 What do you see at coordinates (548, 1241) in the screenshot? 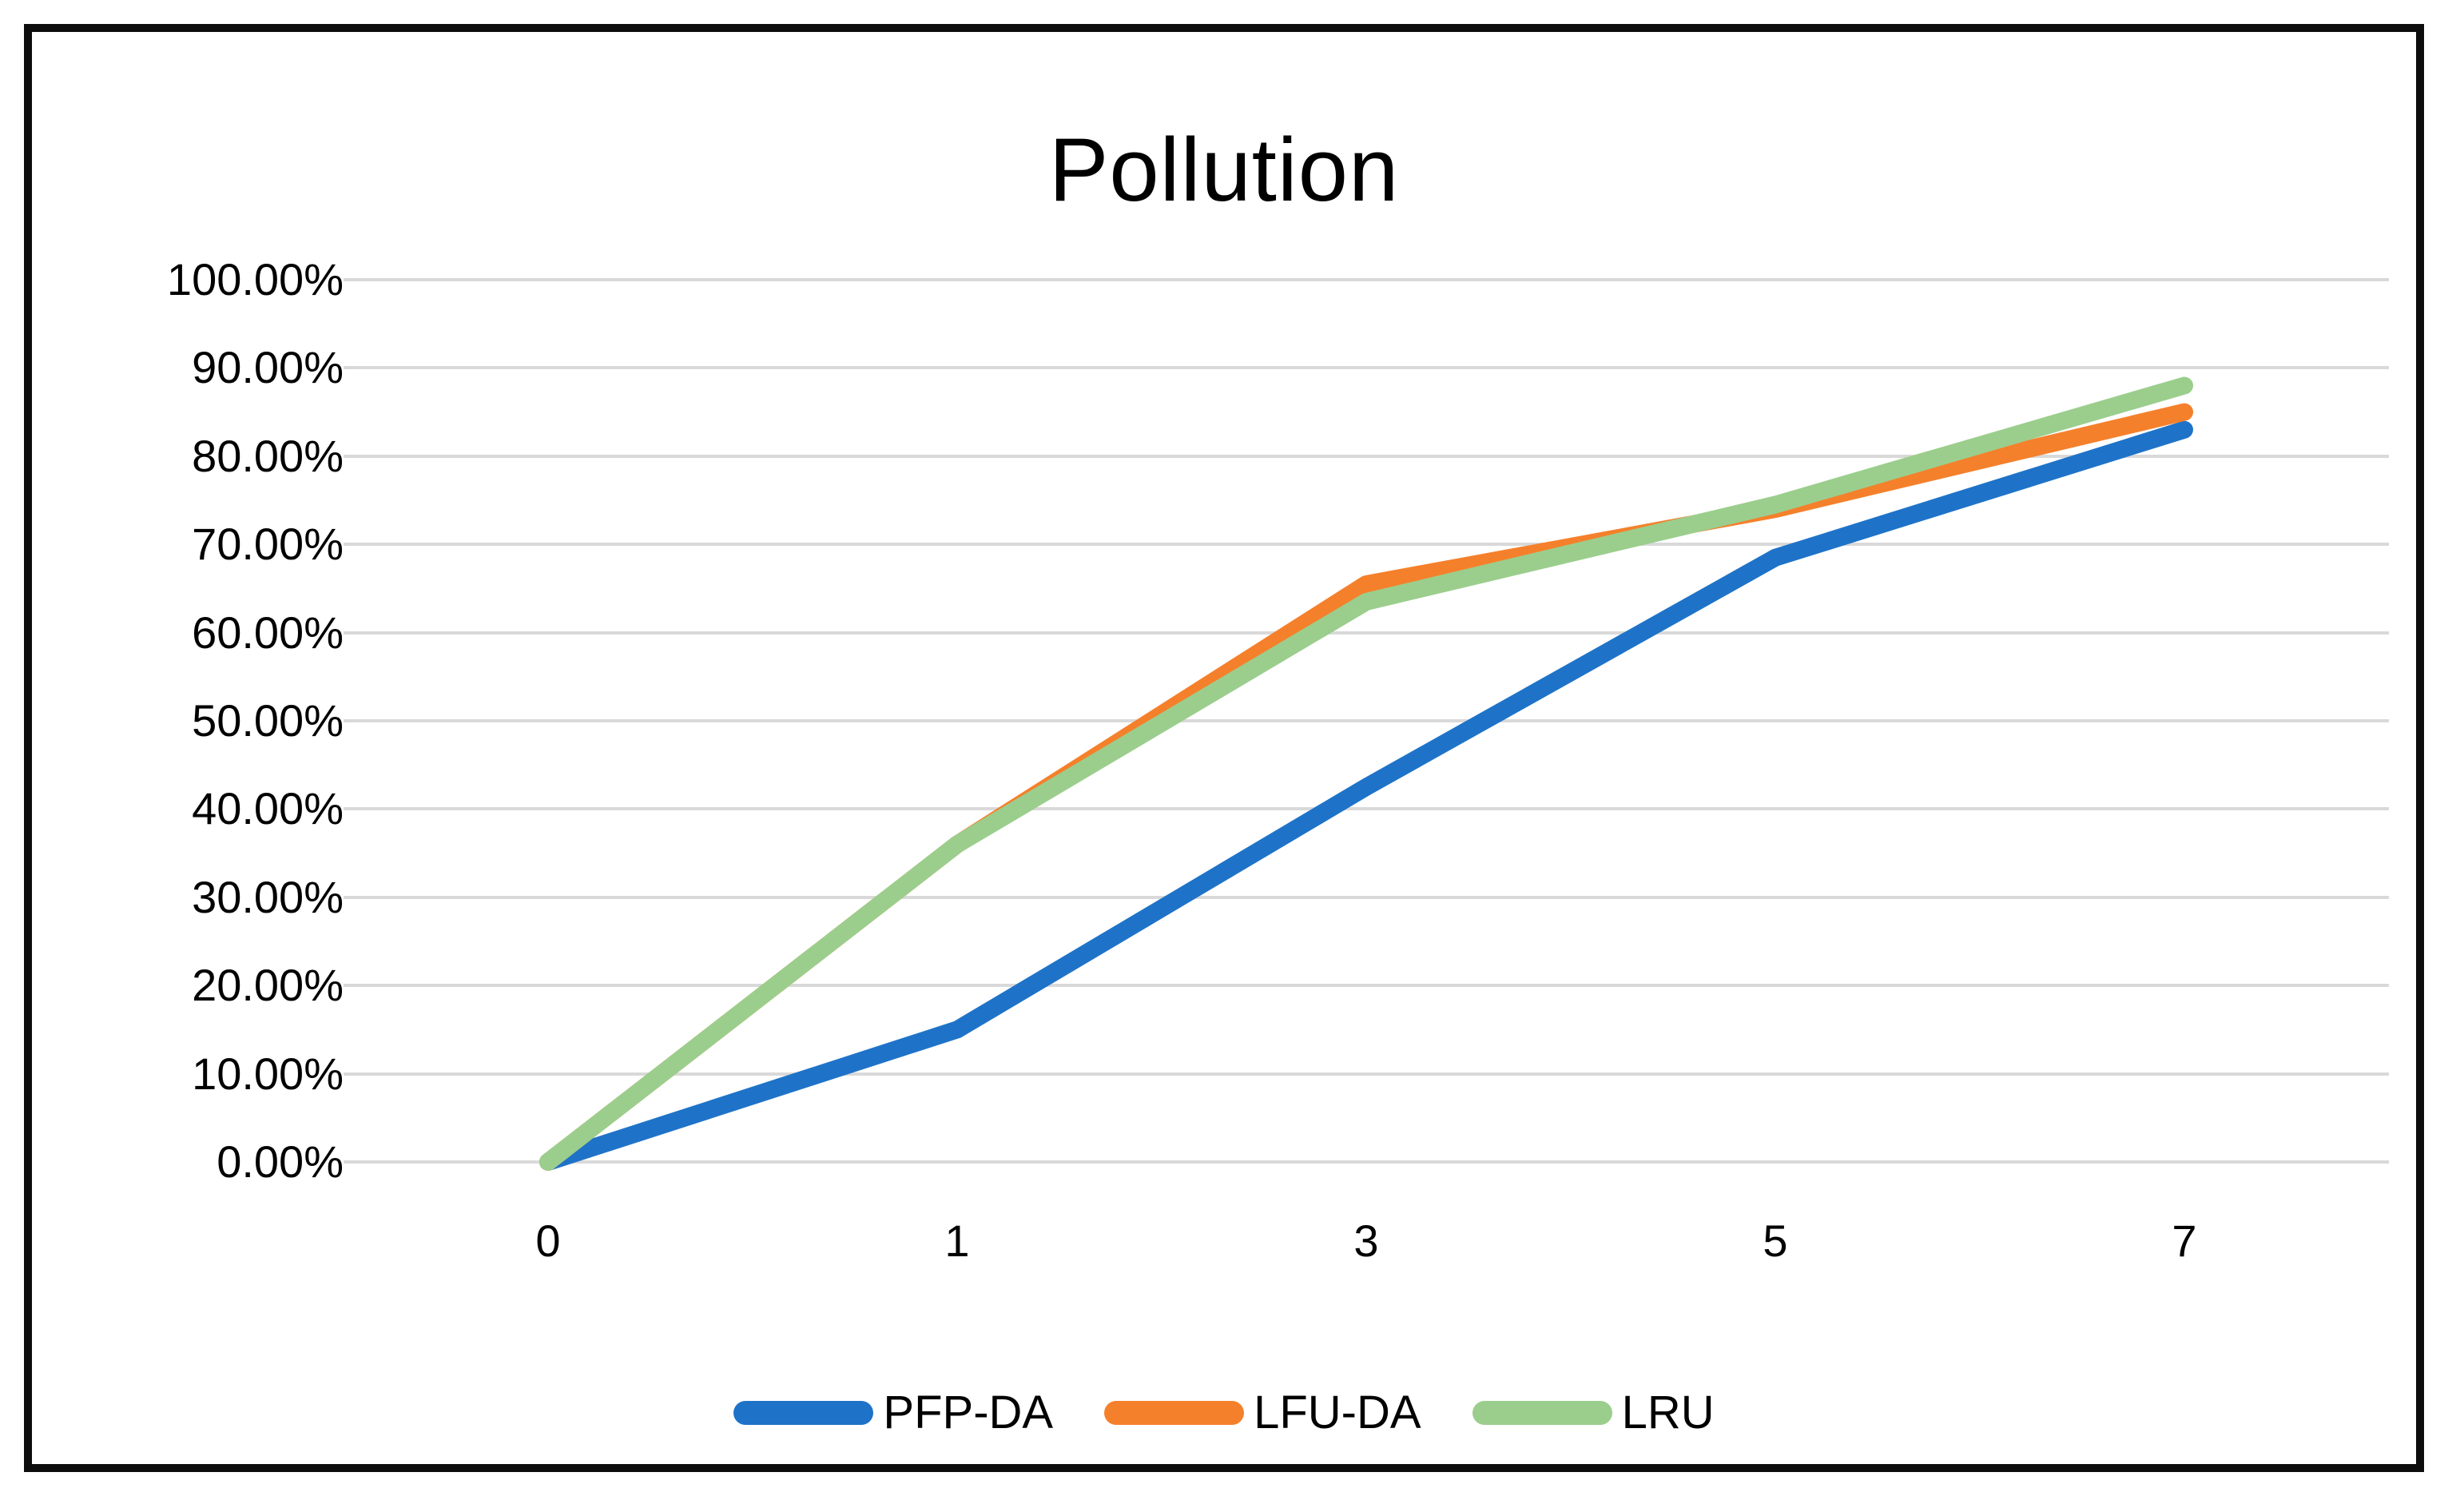
I see `x-axis-label: 0` at bounding box center [548, 1241].